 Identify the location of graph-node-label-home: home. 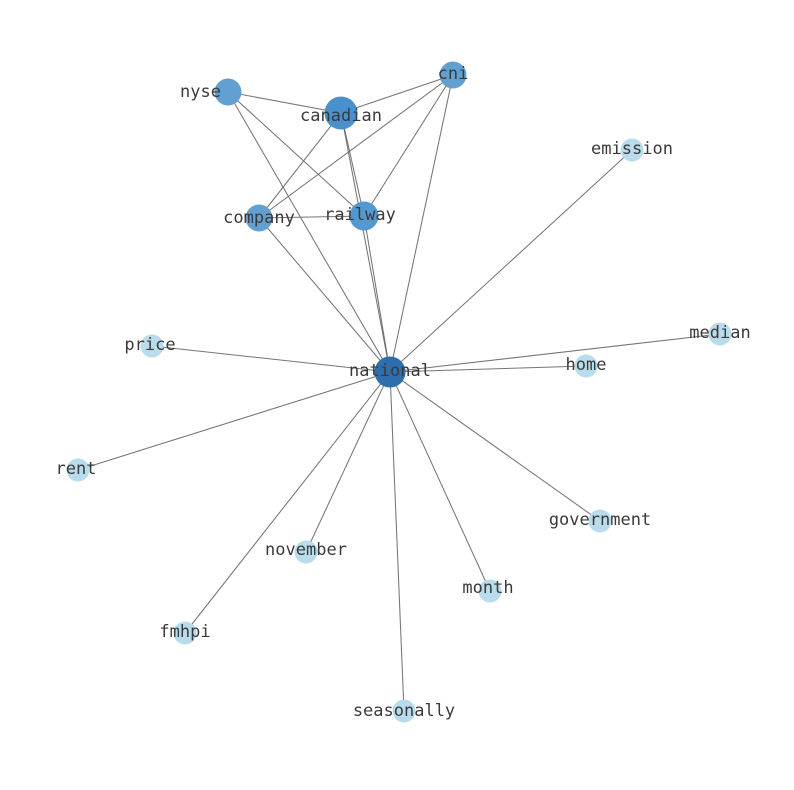
(586, 365).